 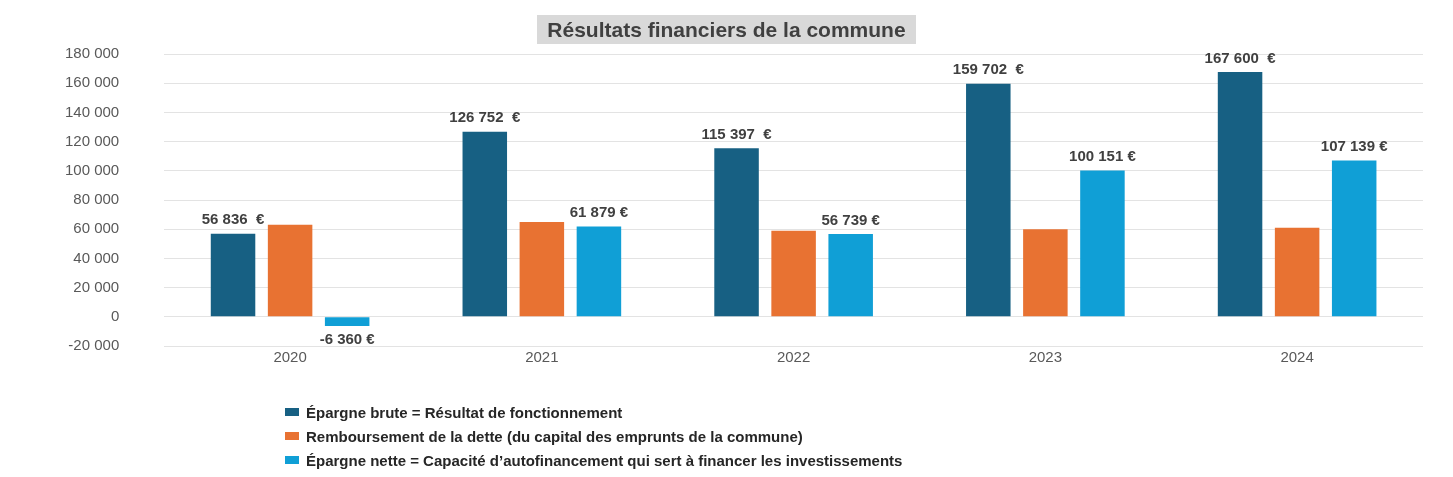 What do you see at coordinates (96, 228) in the screenshot?
I see `y-tick-label: 60 000` at bounding box center [96, 228].